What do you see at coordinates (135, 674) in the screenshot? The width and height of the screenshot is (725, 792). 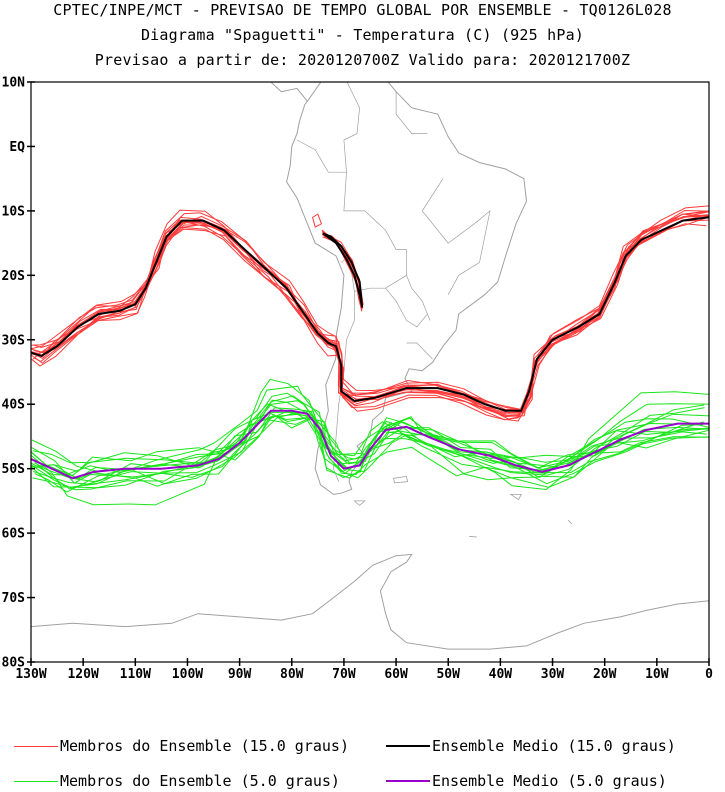 I see `lon-tick-label: 110W` at bounding box center [135, 674].